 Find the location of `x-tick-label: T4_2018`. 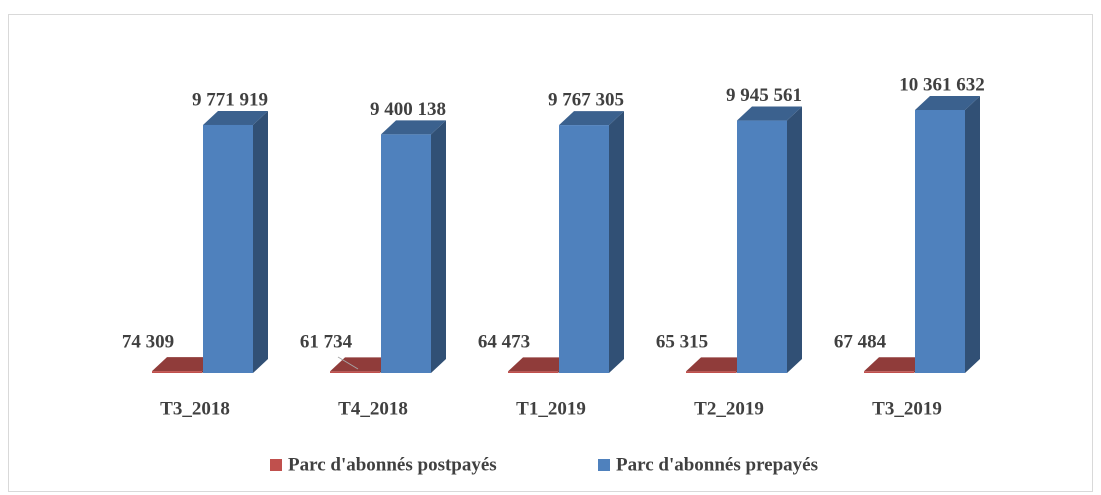

x-tick-label: T4_2018 is located at coordinates (373, 408).